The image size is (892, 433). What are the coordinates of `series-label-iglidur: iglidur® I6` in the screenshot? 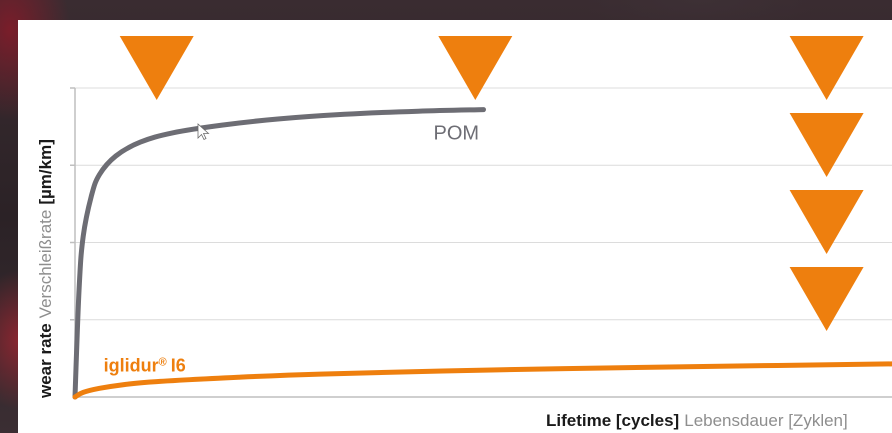 It's located at (145, 366).